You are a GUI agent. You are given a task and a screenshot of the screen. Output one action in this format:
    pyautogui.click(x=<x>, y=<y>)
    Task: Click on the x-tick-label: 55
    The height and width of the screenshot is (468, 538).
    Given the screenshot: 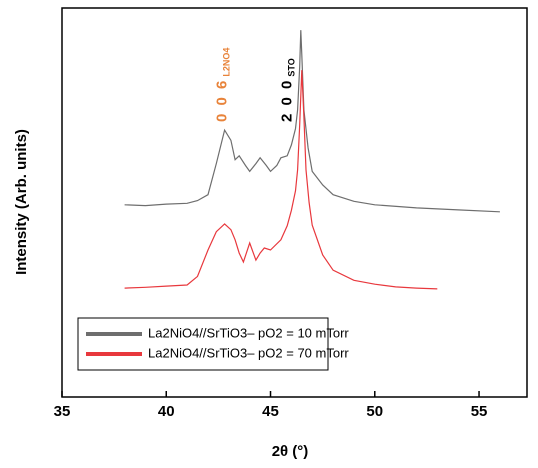 What is the action you would take?
    pyautogui.click(x=479, y=411)
    